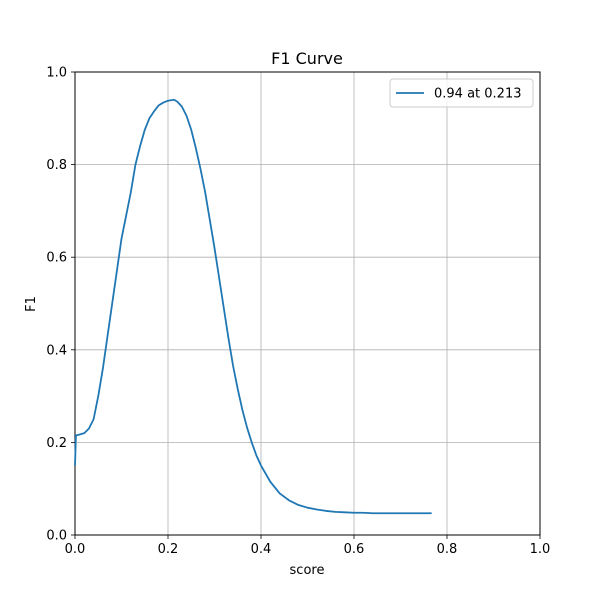 The width and height of the screenshot is (600, 600). I want to click on y-tick-label: 0.4, so click(56, 350).